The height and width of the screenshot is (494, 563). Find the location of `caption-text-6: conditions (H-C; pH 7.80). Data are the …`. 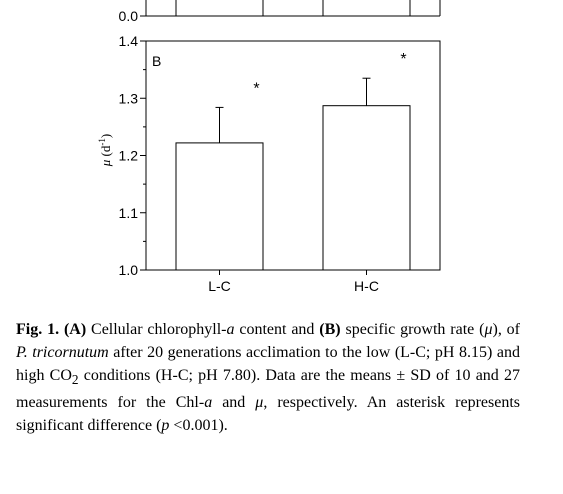

caption-text-6: conditions (H-C; pH 7.80). Data are the … is located at coordinates (268, 389).